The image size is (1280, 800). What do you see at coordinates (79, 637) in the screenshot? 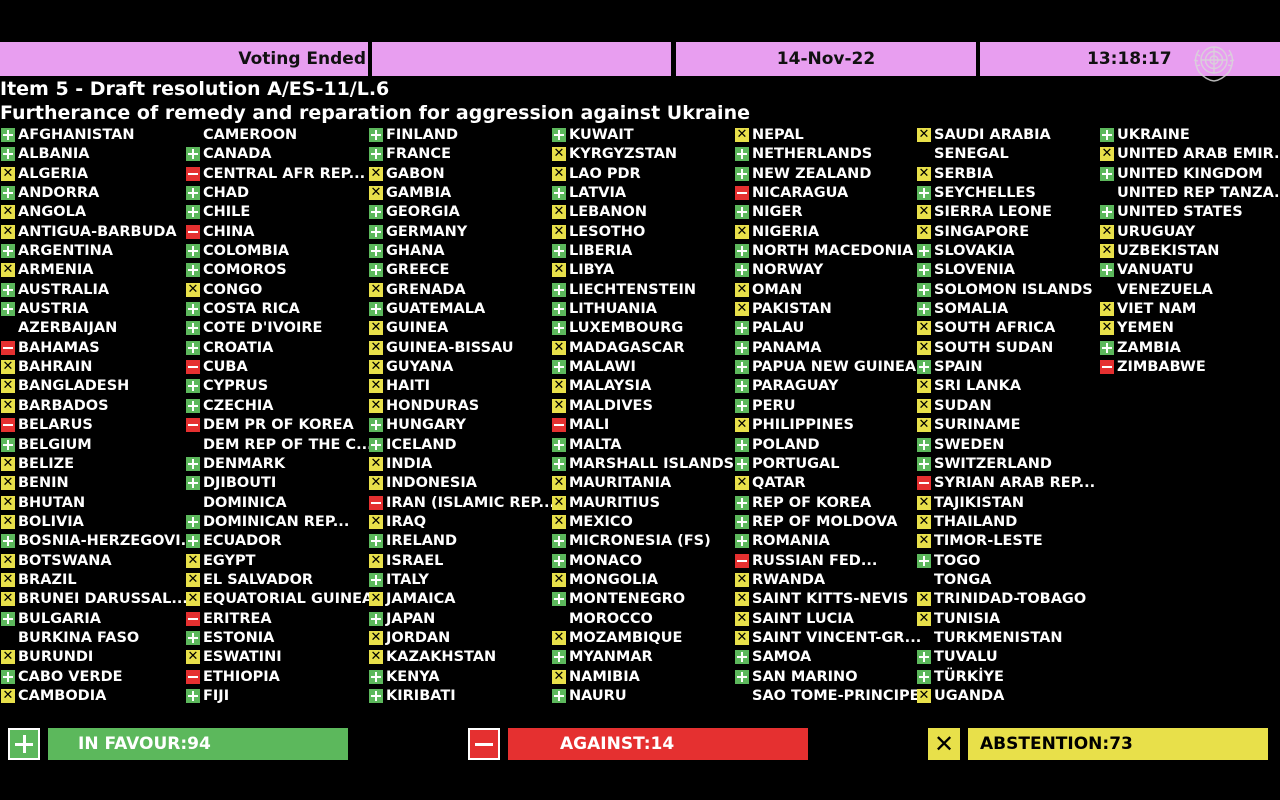
I see `country-name: BURKINA FASO` at bounding box center [79, 637].